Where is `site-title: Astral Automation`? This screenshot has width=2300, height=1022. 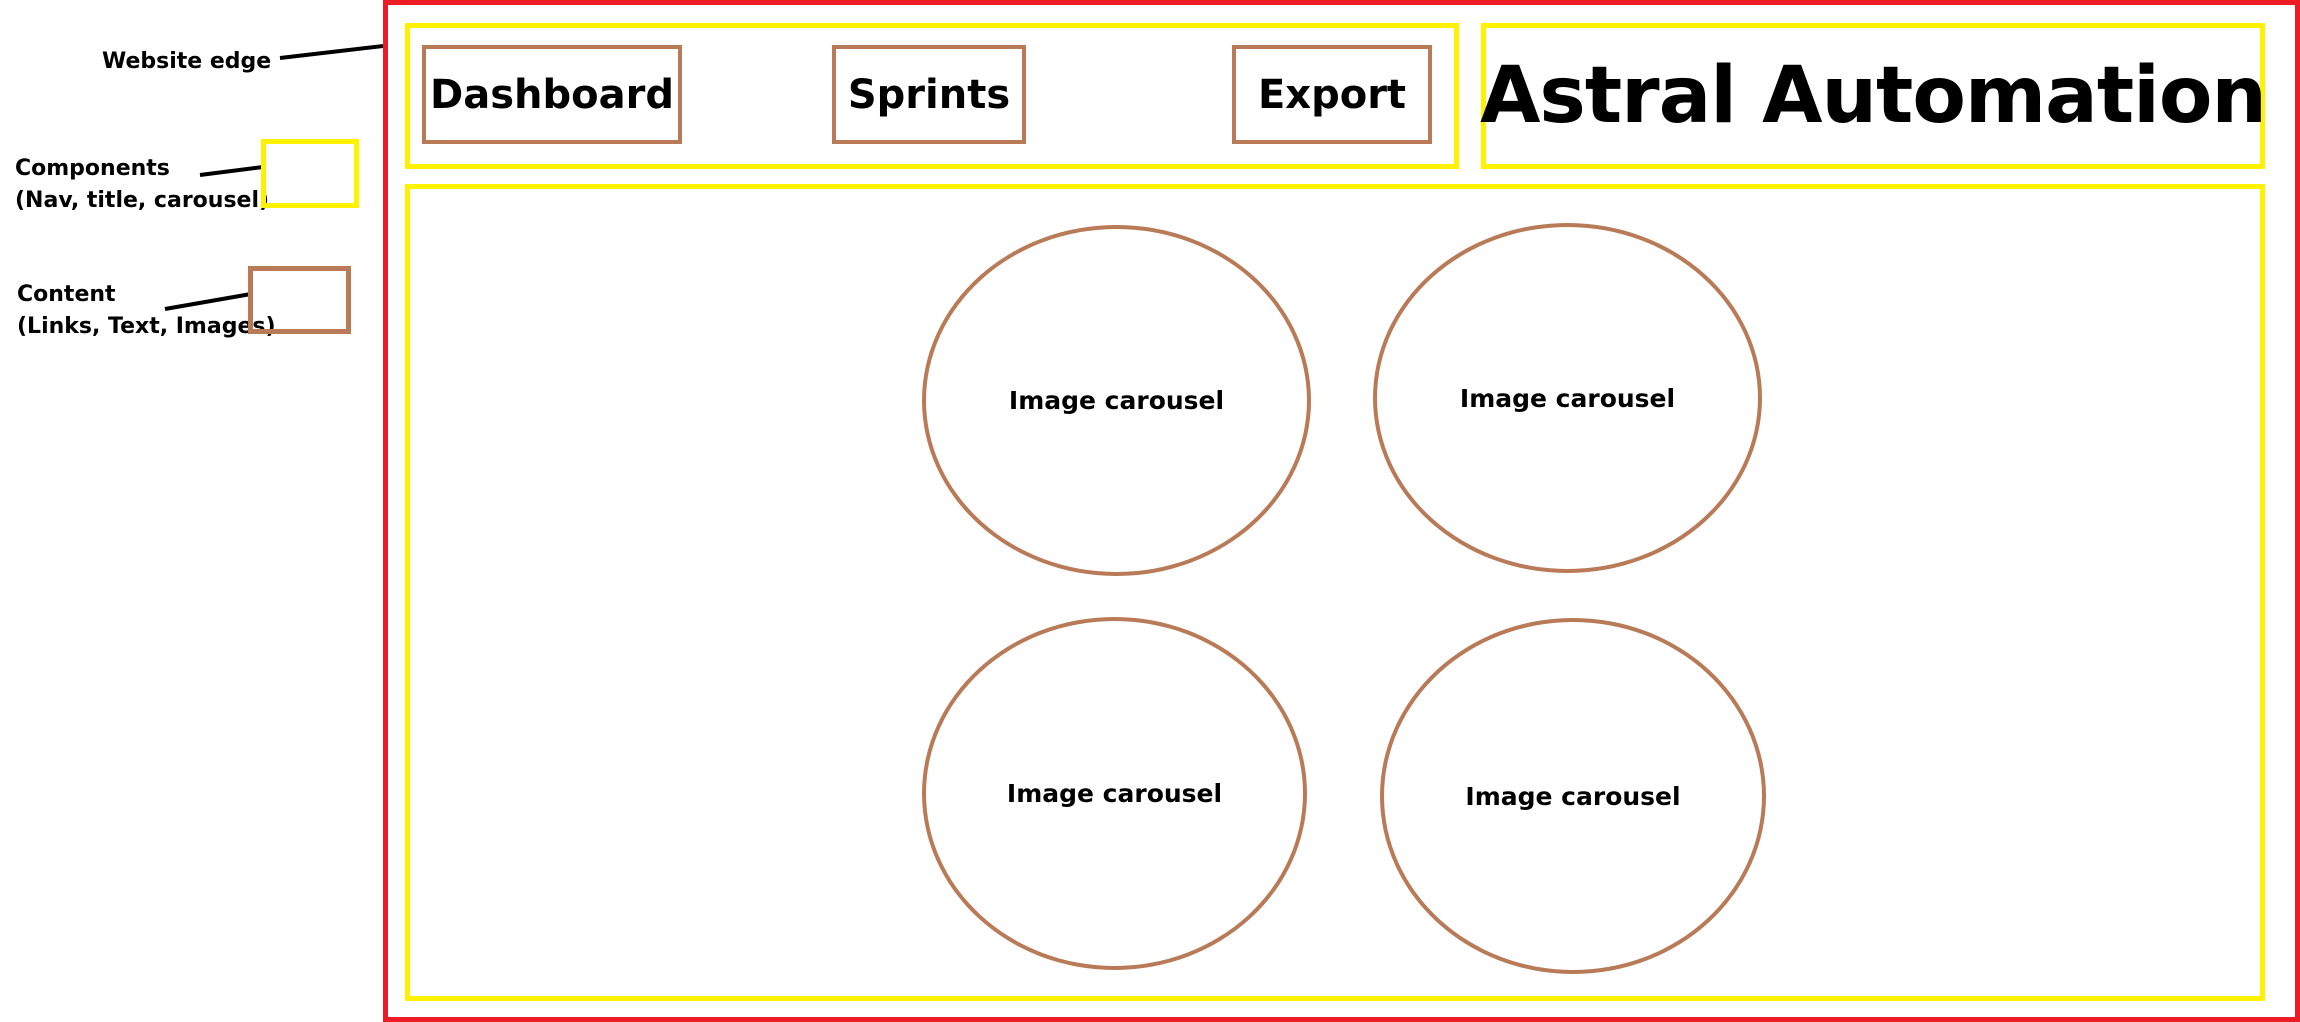 site-title: Astral Automation is located at coordinates (1873, 96).